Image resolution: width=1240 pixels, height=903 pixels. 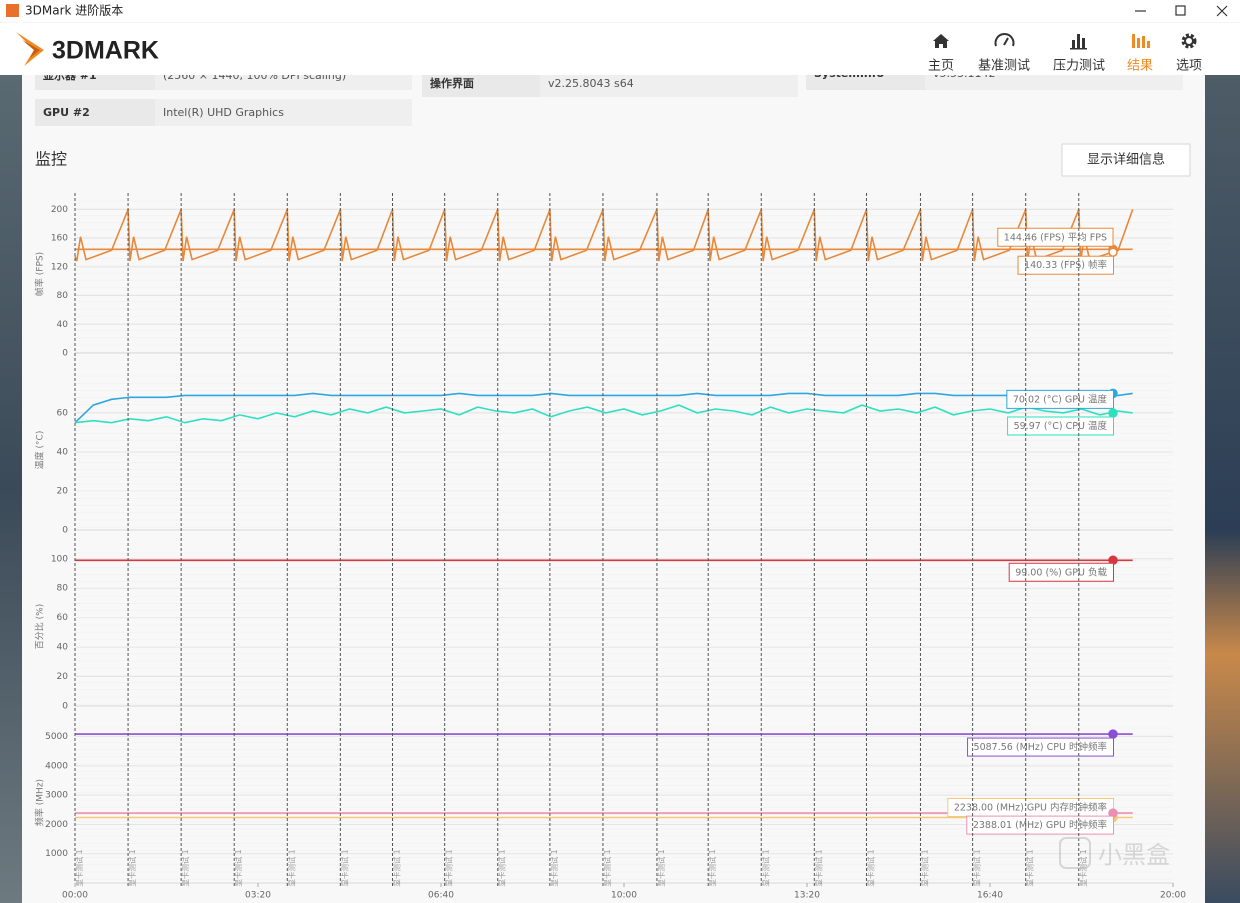 I want to click on x-tick-label: 06:40, so click(x=441, y=896).